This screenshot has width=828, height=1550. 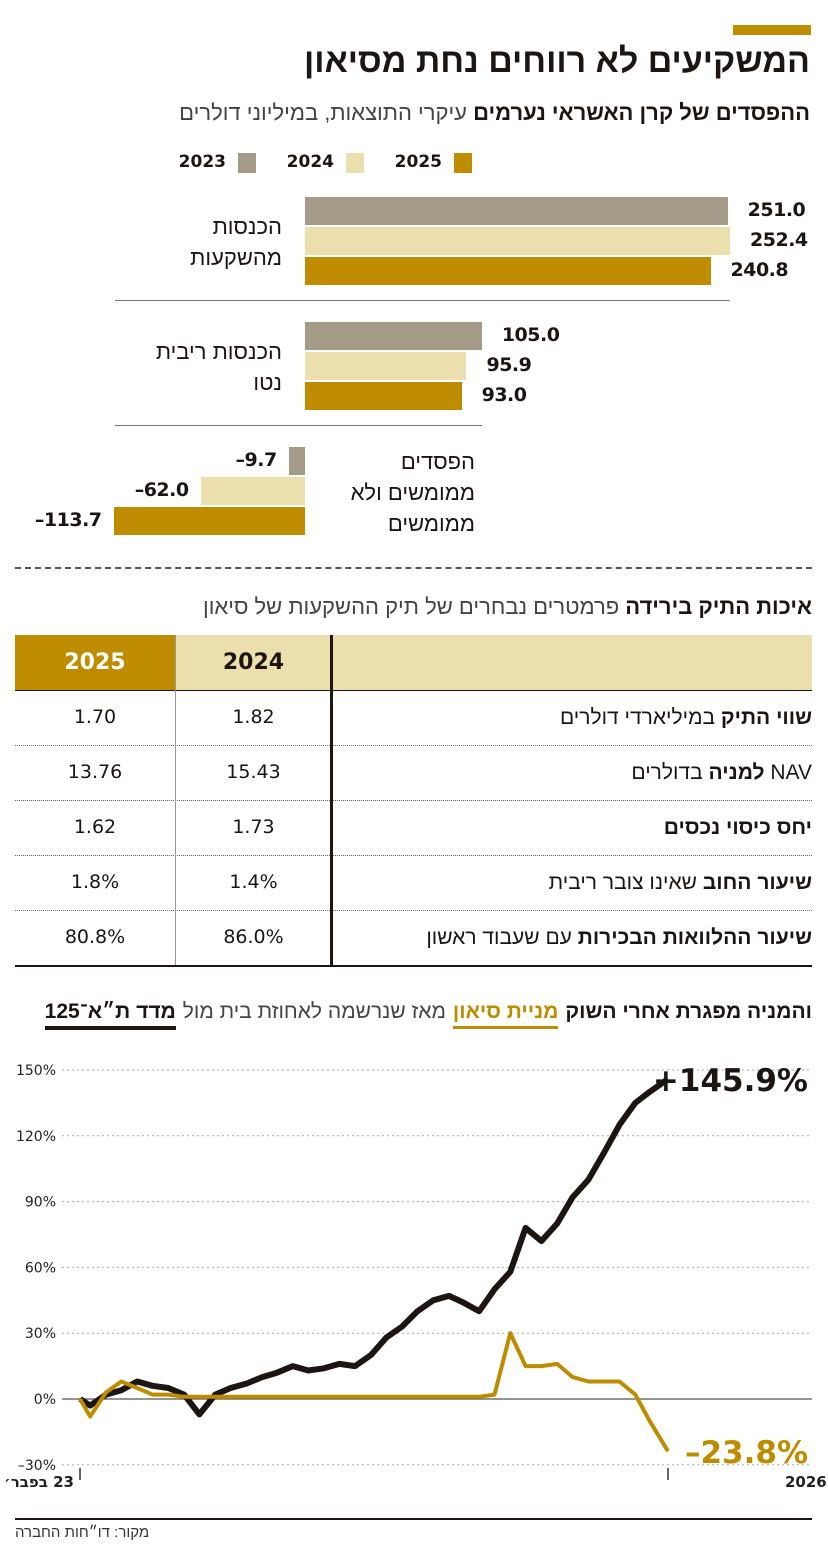 I want to click on label-part: למניה, so click(x=736, y=772).